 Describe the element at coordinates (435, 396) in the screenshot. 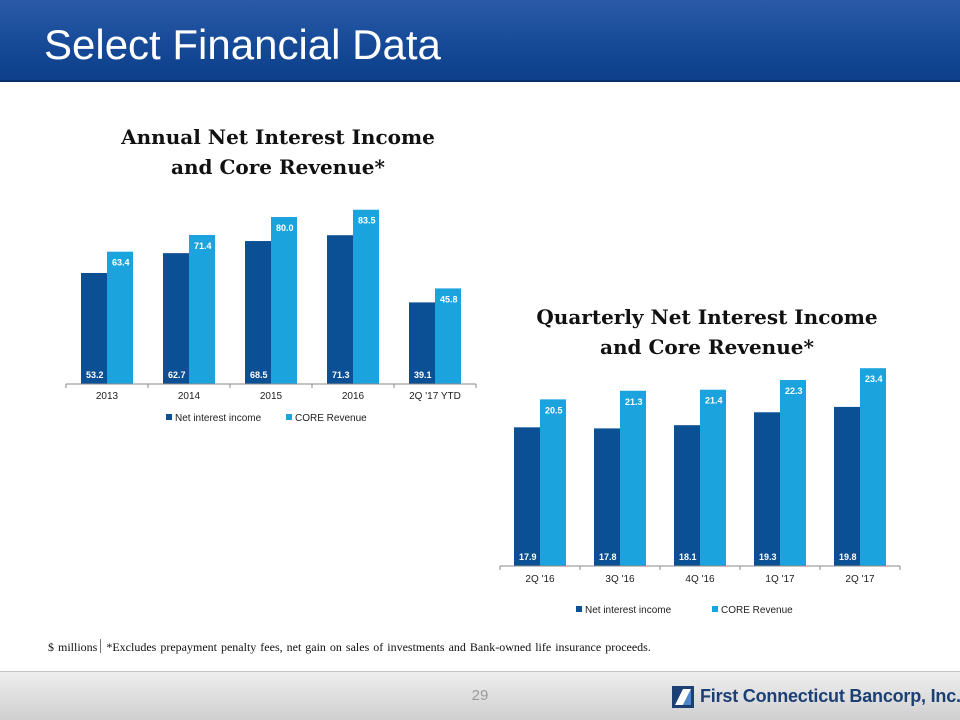

I see `annual-category-label: 2Q '17 YTD` at that location.